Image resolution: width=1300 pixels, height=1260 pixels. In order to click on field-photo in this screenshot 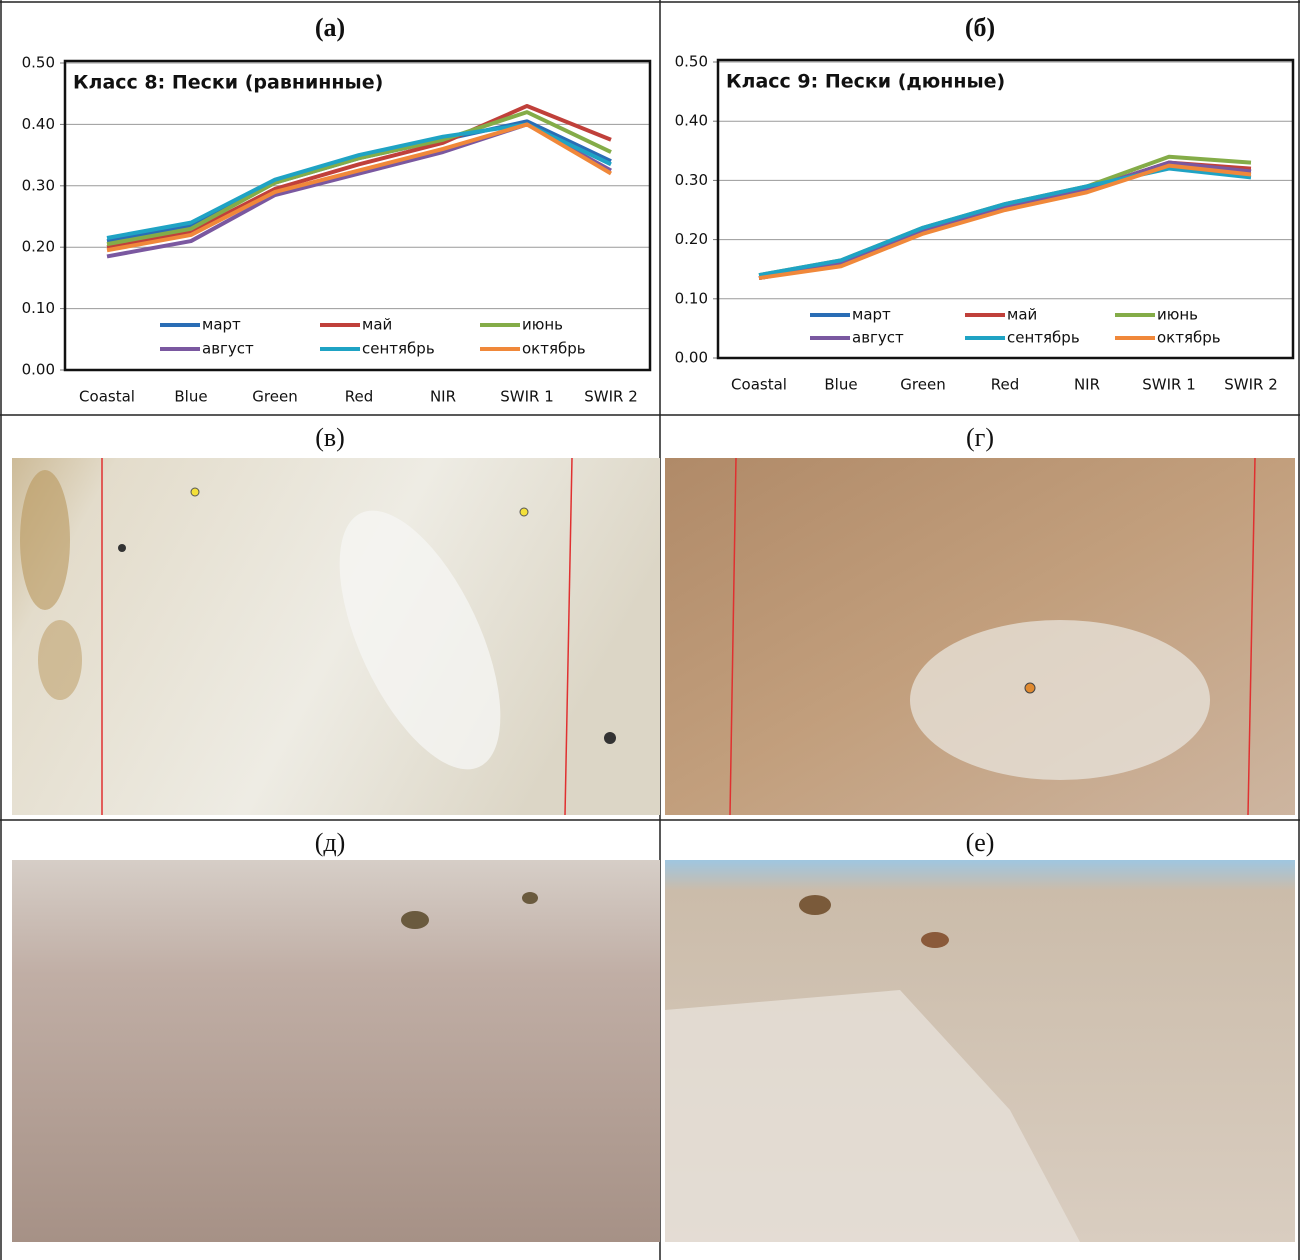, I will do `click(980, 1051)`.